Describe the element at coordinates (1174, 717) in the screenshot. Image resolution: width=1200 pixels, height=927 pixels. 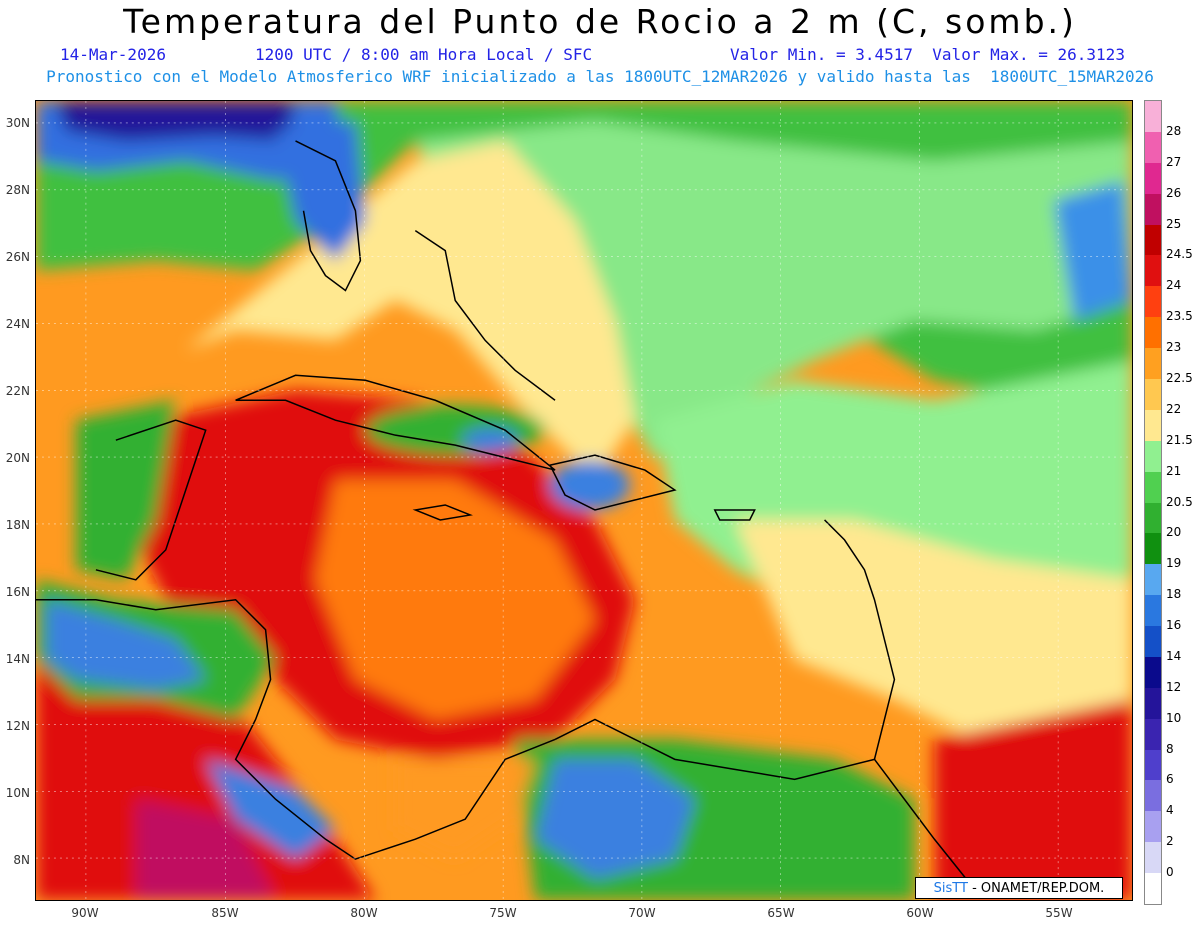
I see `colorbar-level-label: 10` at that location.